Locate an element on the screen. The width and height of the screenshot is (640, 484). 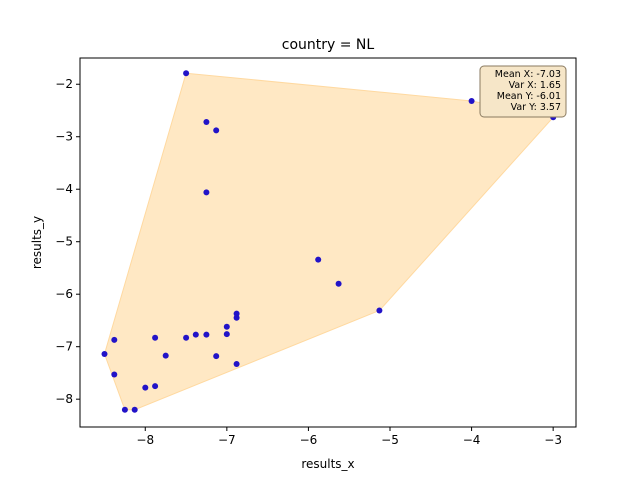
stats-box-background is located at coordinates (523, 91).